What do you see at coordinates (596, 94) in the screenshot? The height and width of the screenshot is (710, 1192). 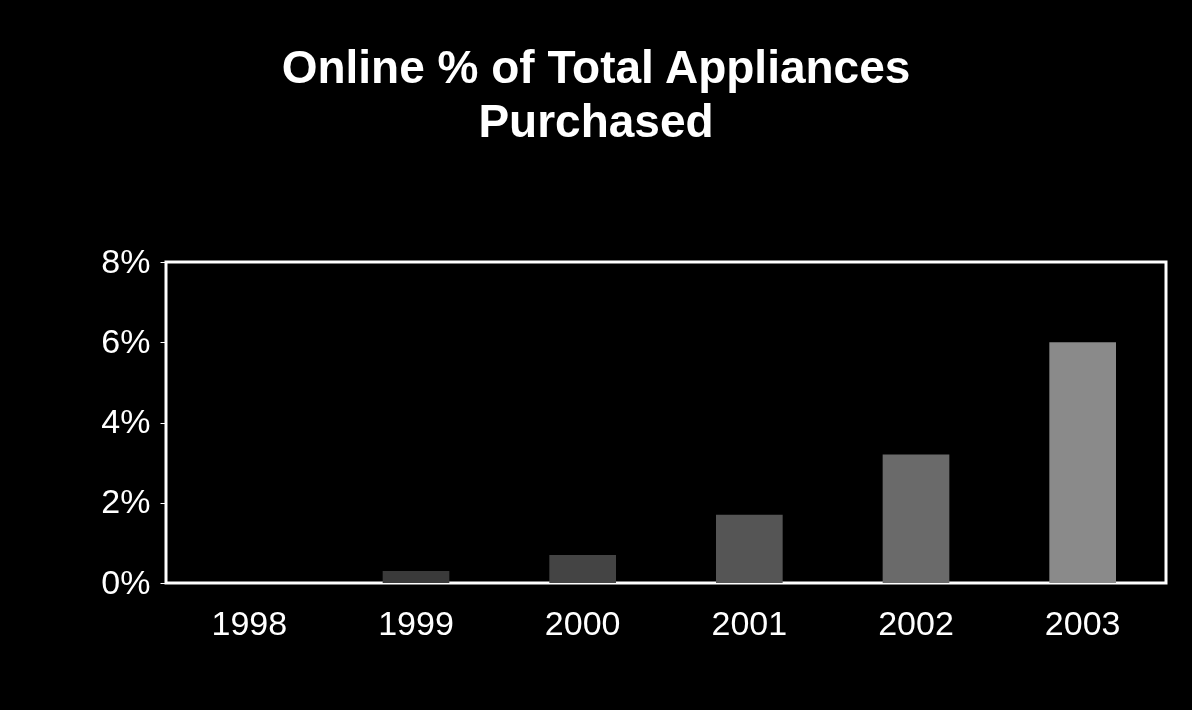 I see `chart-title: Online % of Total Appliances Purchased` at bounding box center [596, 94].